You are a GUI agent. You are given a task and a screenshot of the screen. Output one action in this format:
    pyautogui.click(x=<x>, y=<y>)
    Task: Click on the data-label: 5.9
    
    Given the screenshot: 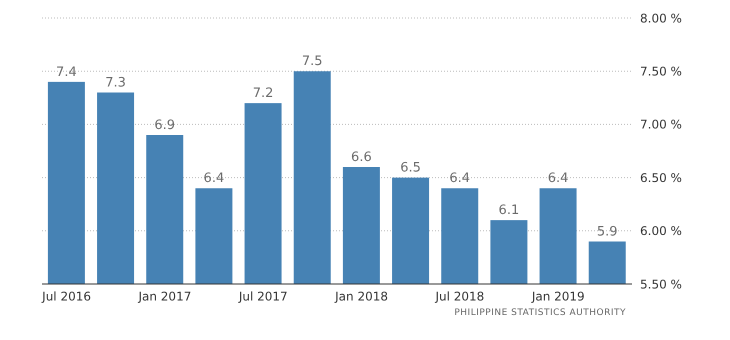 What is the action you would take?
    pyautogui.click(x=607, y=232)
    